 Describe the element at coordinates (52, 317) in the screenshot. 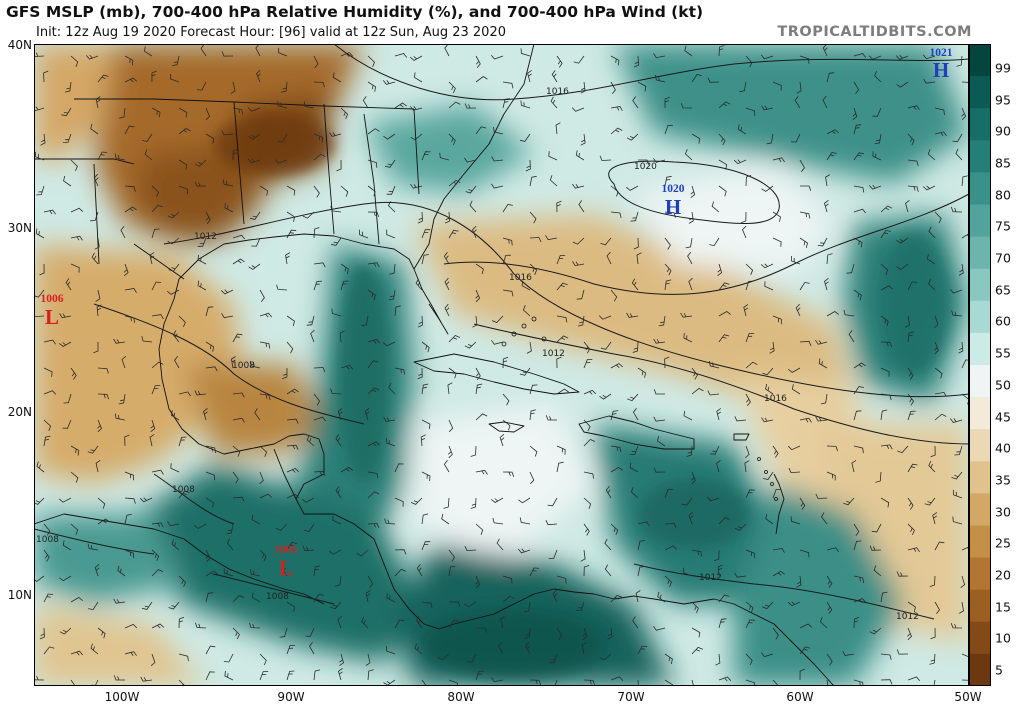

I see `svg-text: L` at that location.